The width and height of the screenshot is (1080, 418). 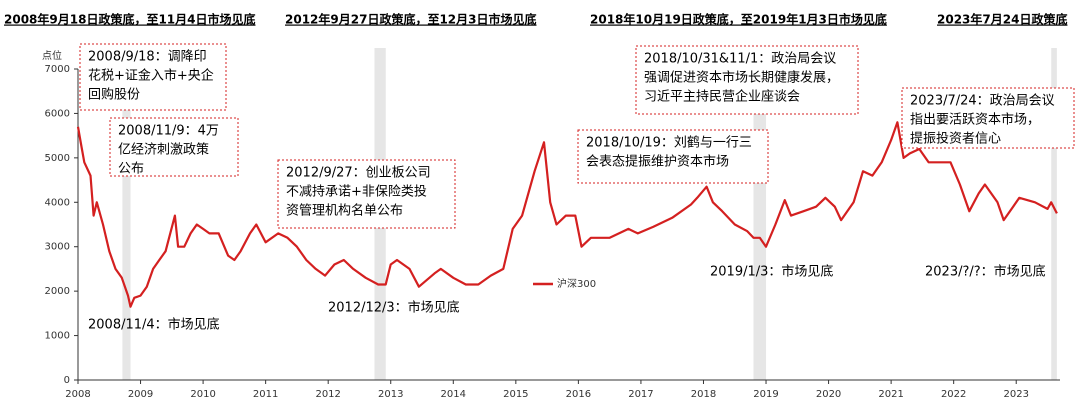 What do you see at coordinates (394, 308) in the screenshot?
I see `annotation-text: 2012/12/3：市场见底` at bounding box center [394, 308].